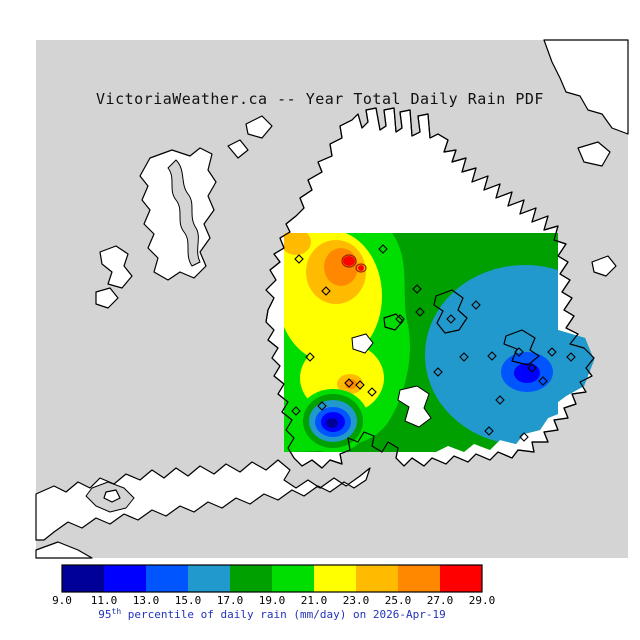 Image resolution: width=640 pixels, height=640 pixels. What do you see at coordinates (117, 611) in the screenshot?
I see `caption-superscript: th` at bounding box center [117, 611].